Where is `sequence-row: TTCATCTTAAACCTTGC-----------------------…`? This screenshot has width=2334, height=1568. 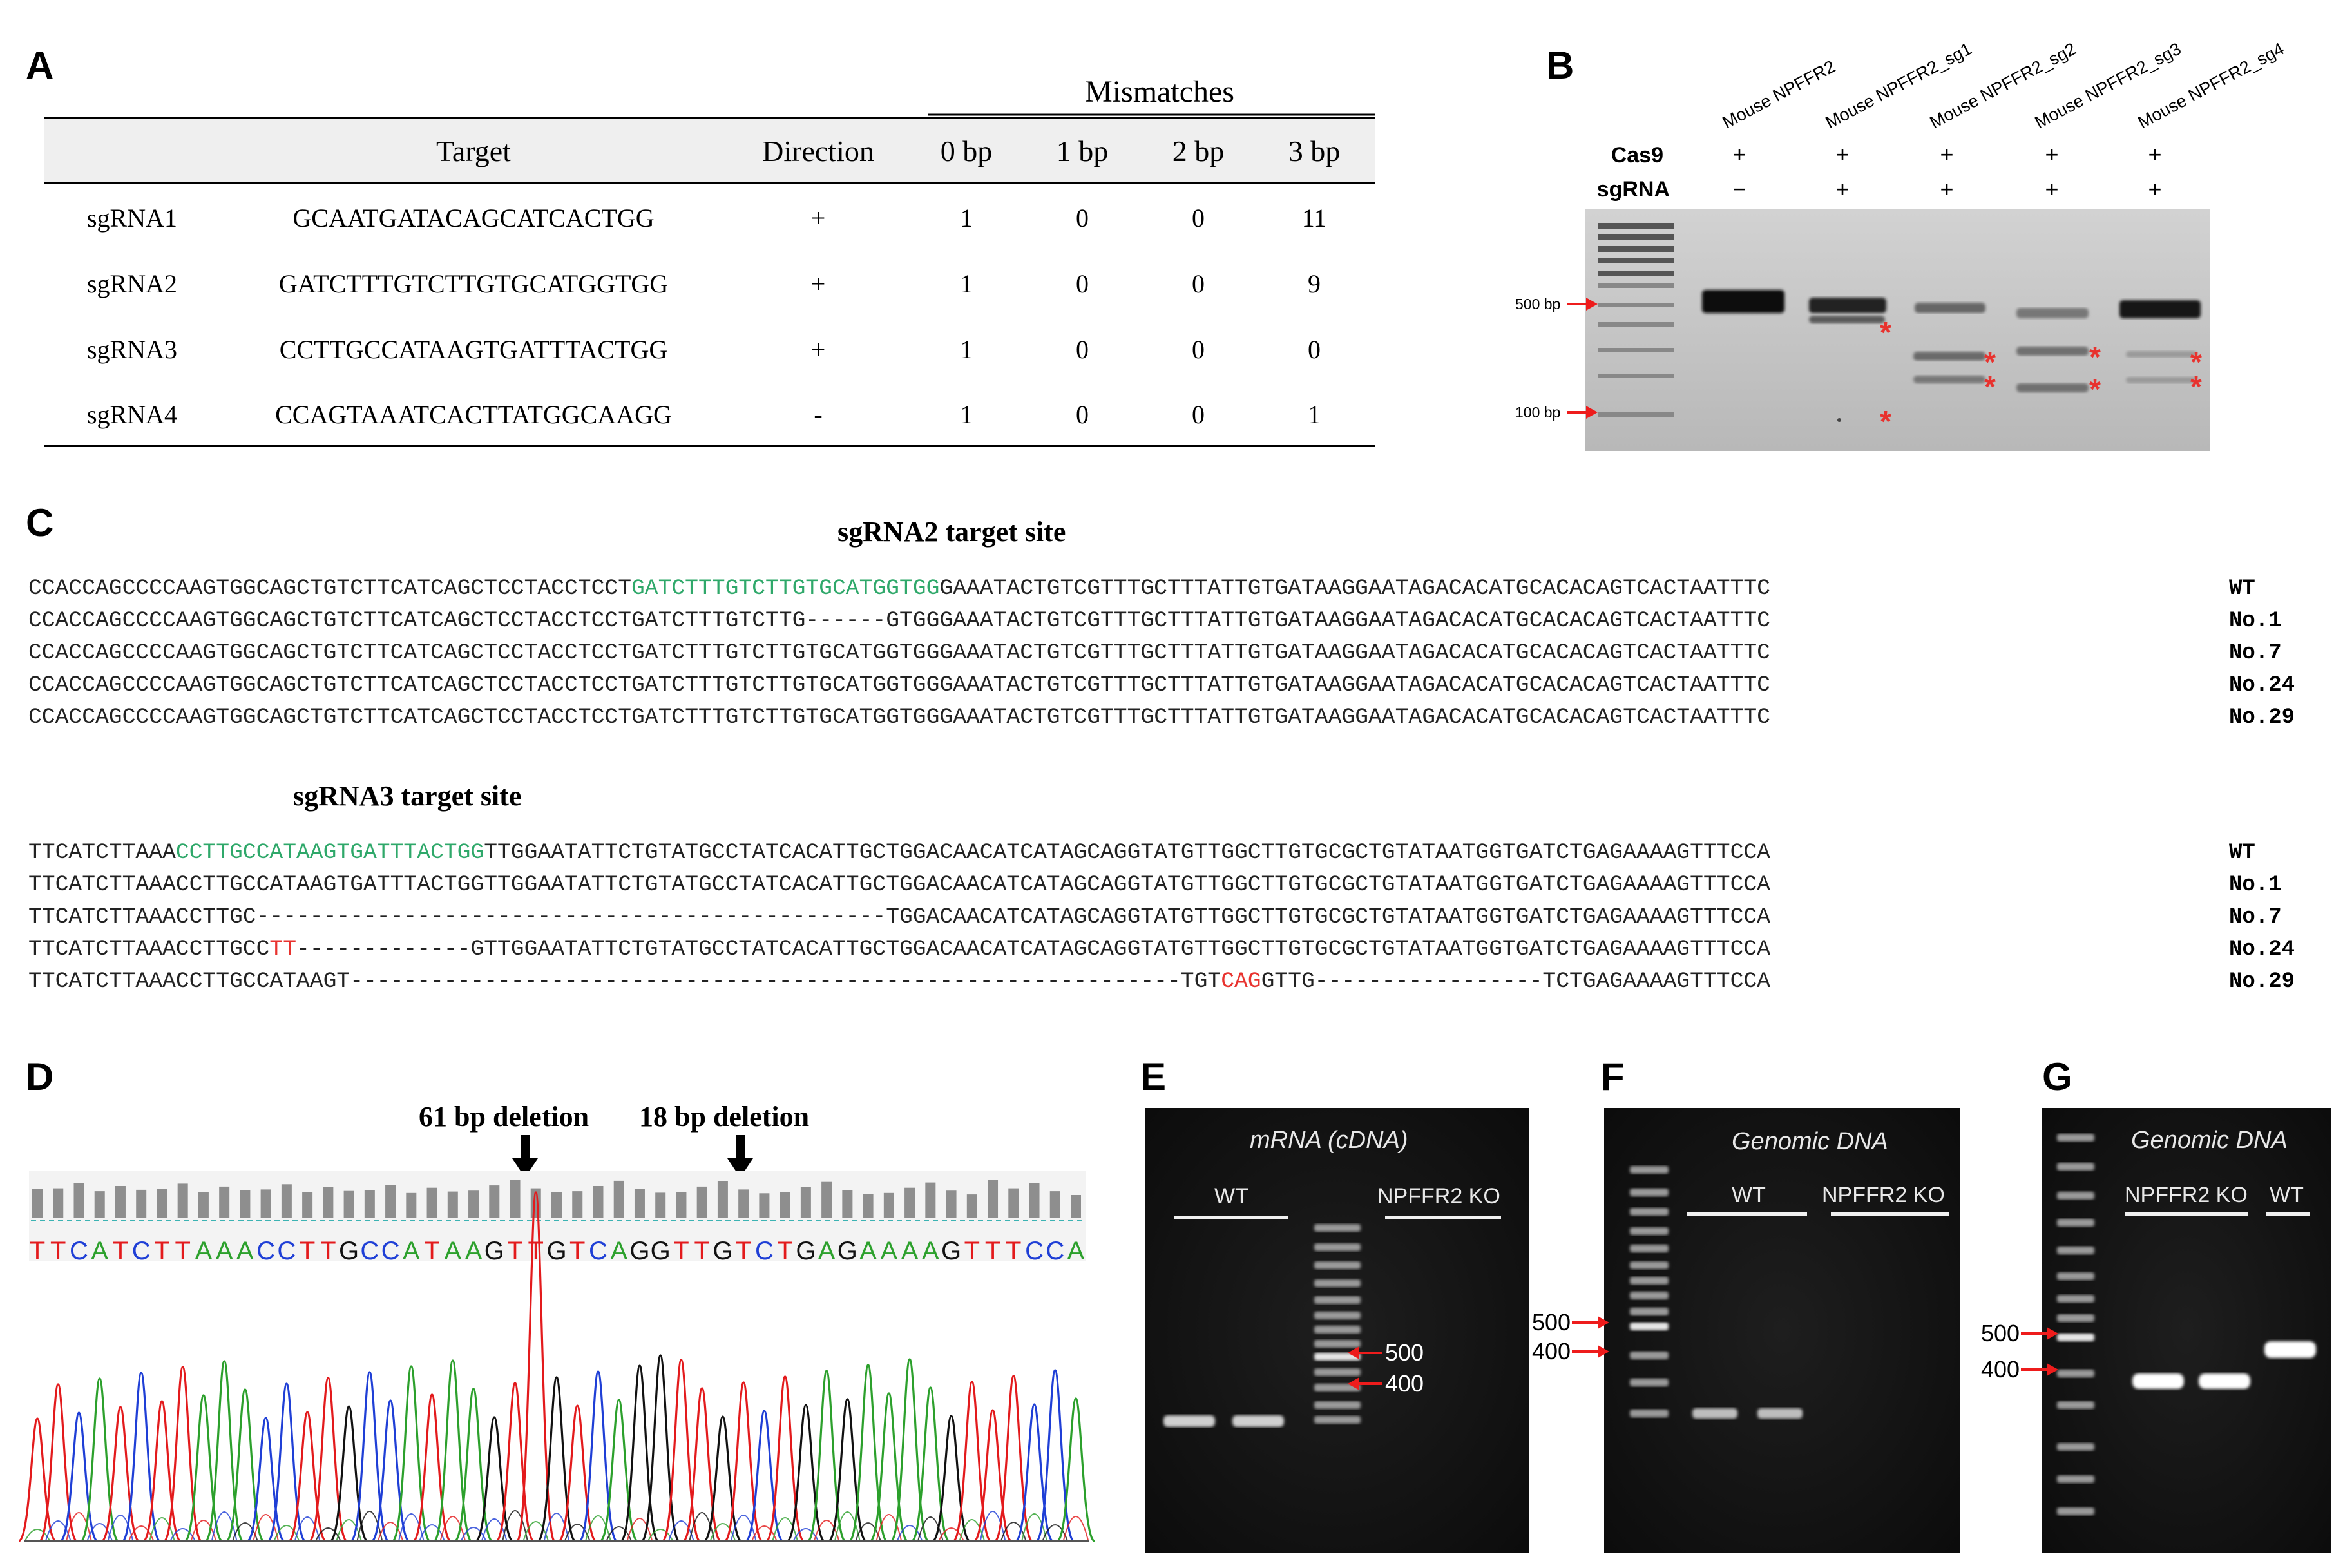 sequence-row: TTCATCTTAAACCTTGC-----------------------… is located at coordinates (899, 917).